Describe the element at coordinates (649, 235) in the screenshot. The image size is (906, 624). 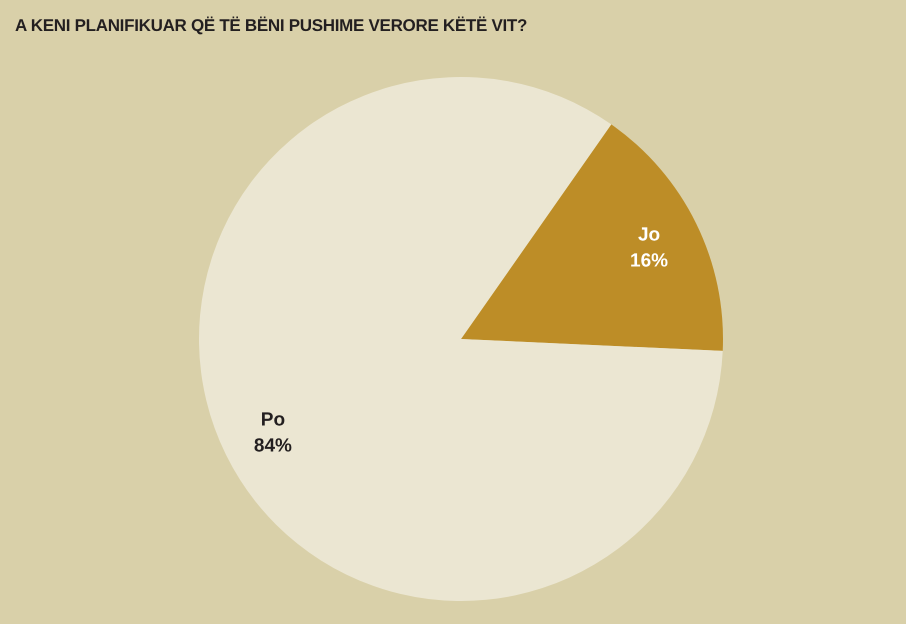
I see `slice-label: Jo` at that location.